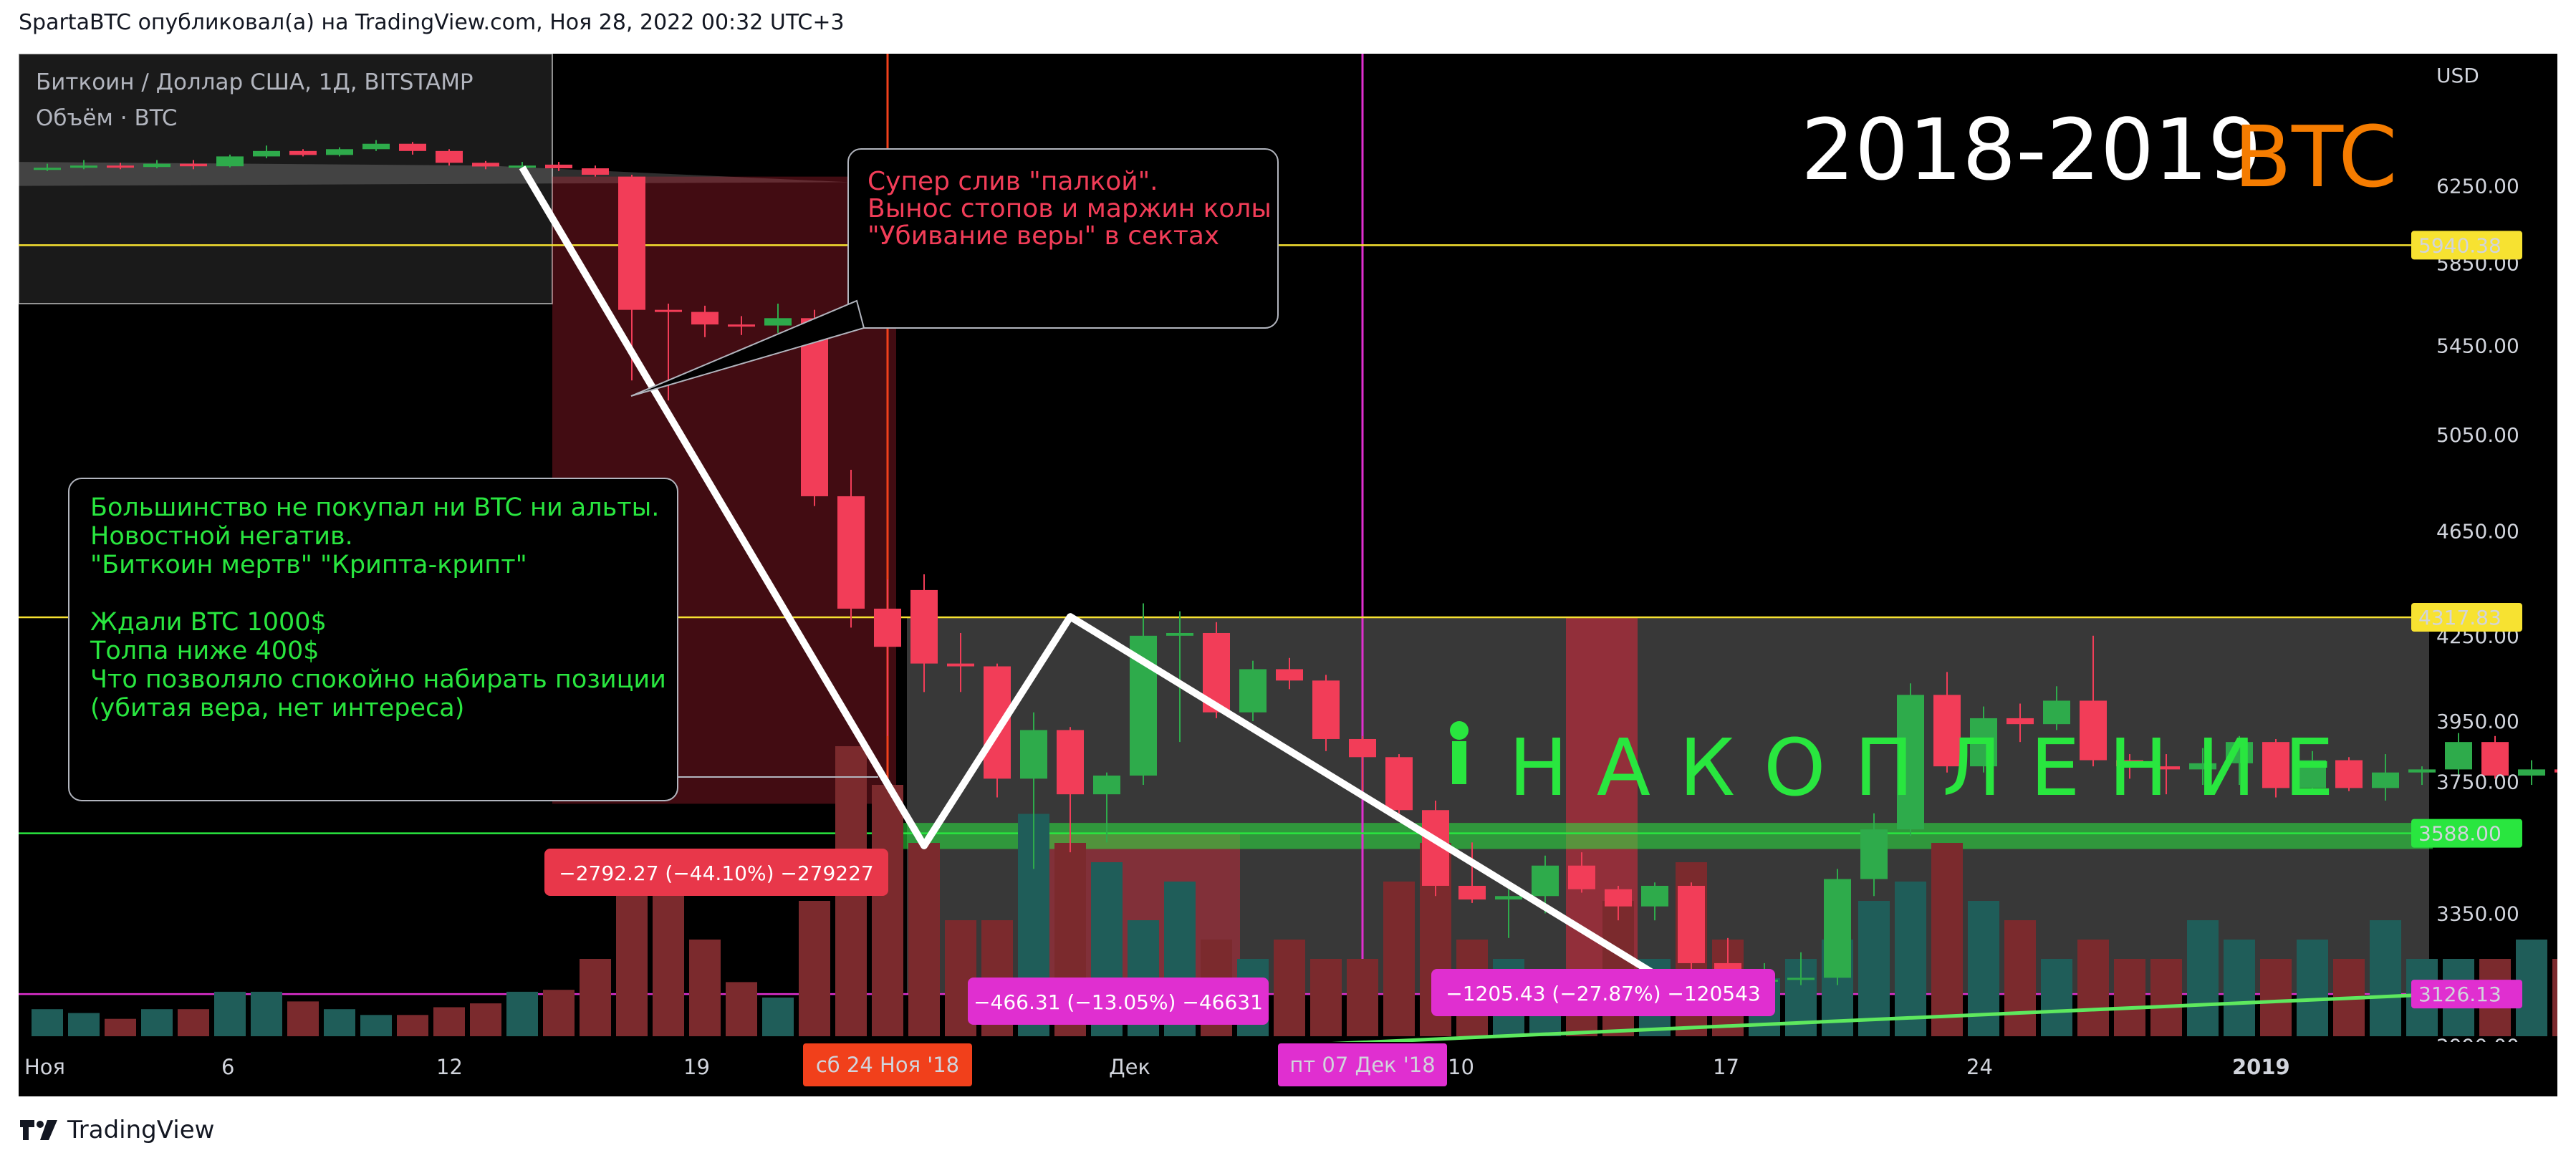  What do you see at coordinates (141, 1130) in the screenshot?
I see `tradingview-brand: TradingView` at bounding box center [141, 1130].